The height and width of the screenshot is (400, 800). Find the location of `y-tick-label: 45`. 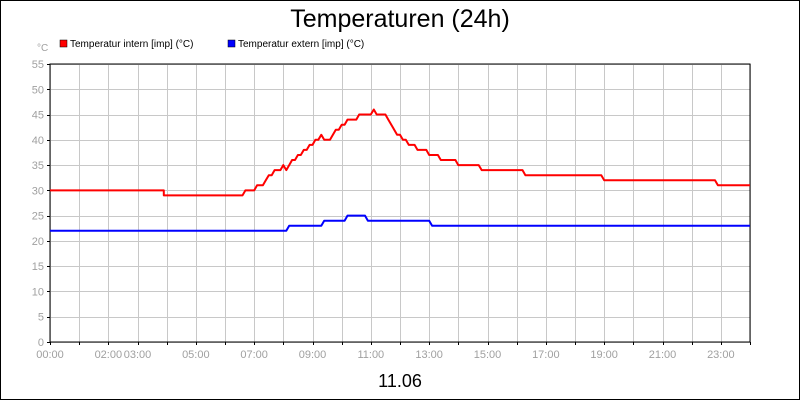

y-tick-label: 45 is located at coordinates (38, 116).